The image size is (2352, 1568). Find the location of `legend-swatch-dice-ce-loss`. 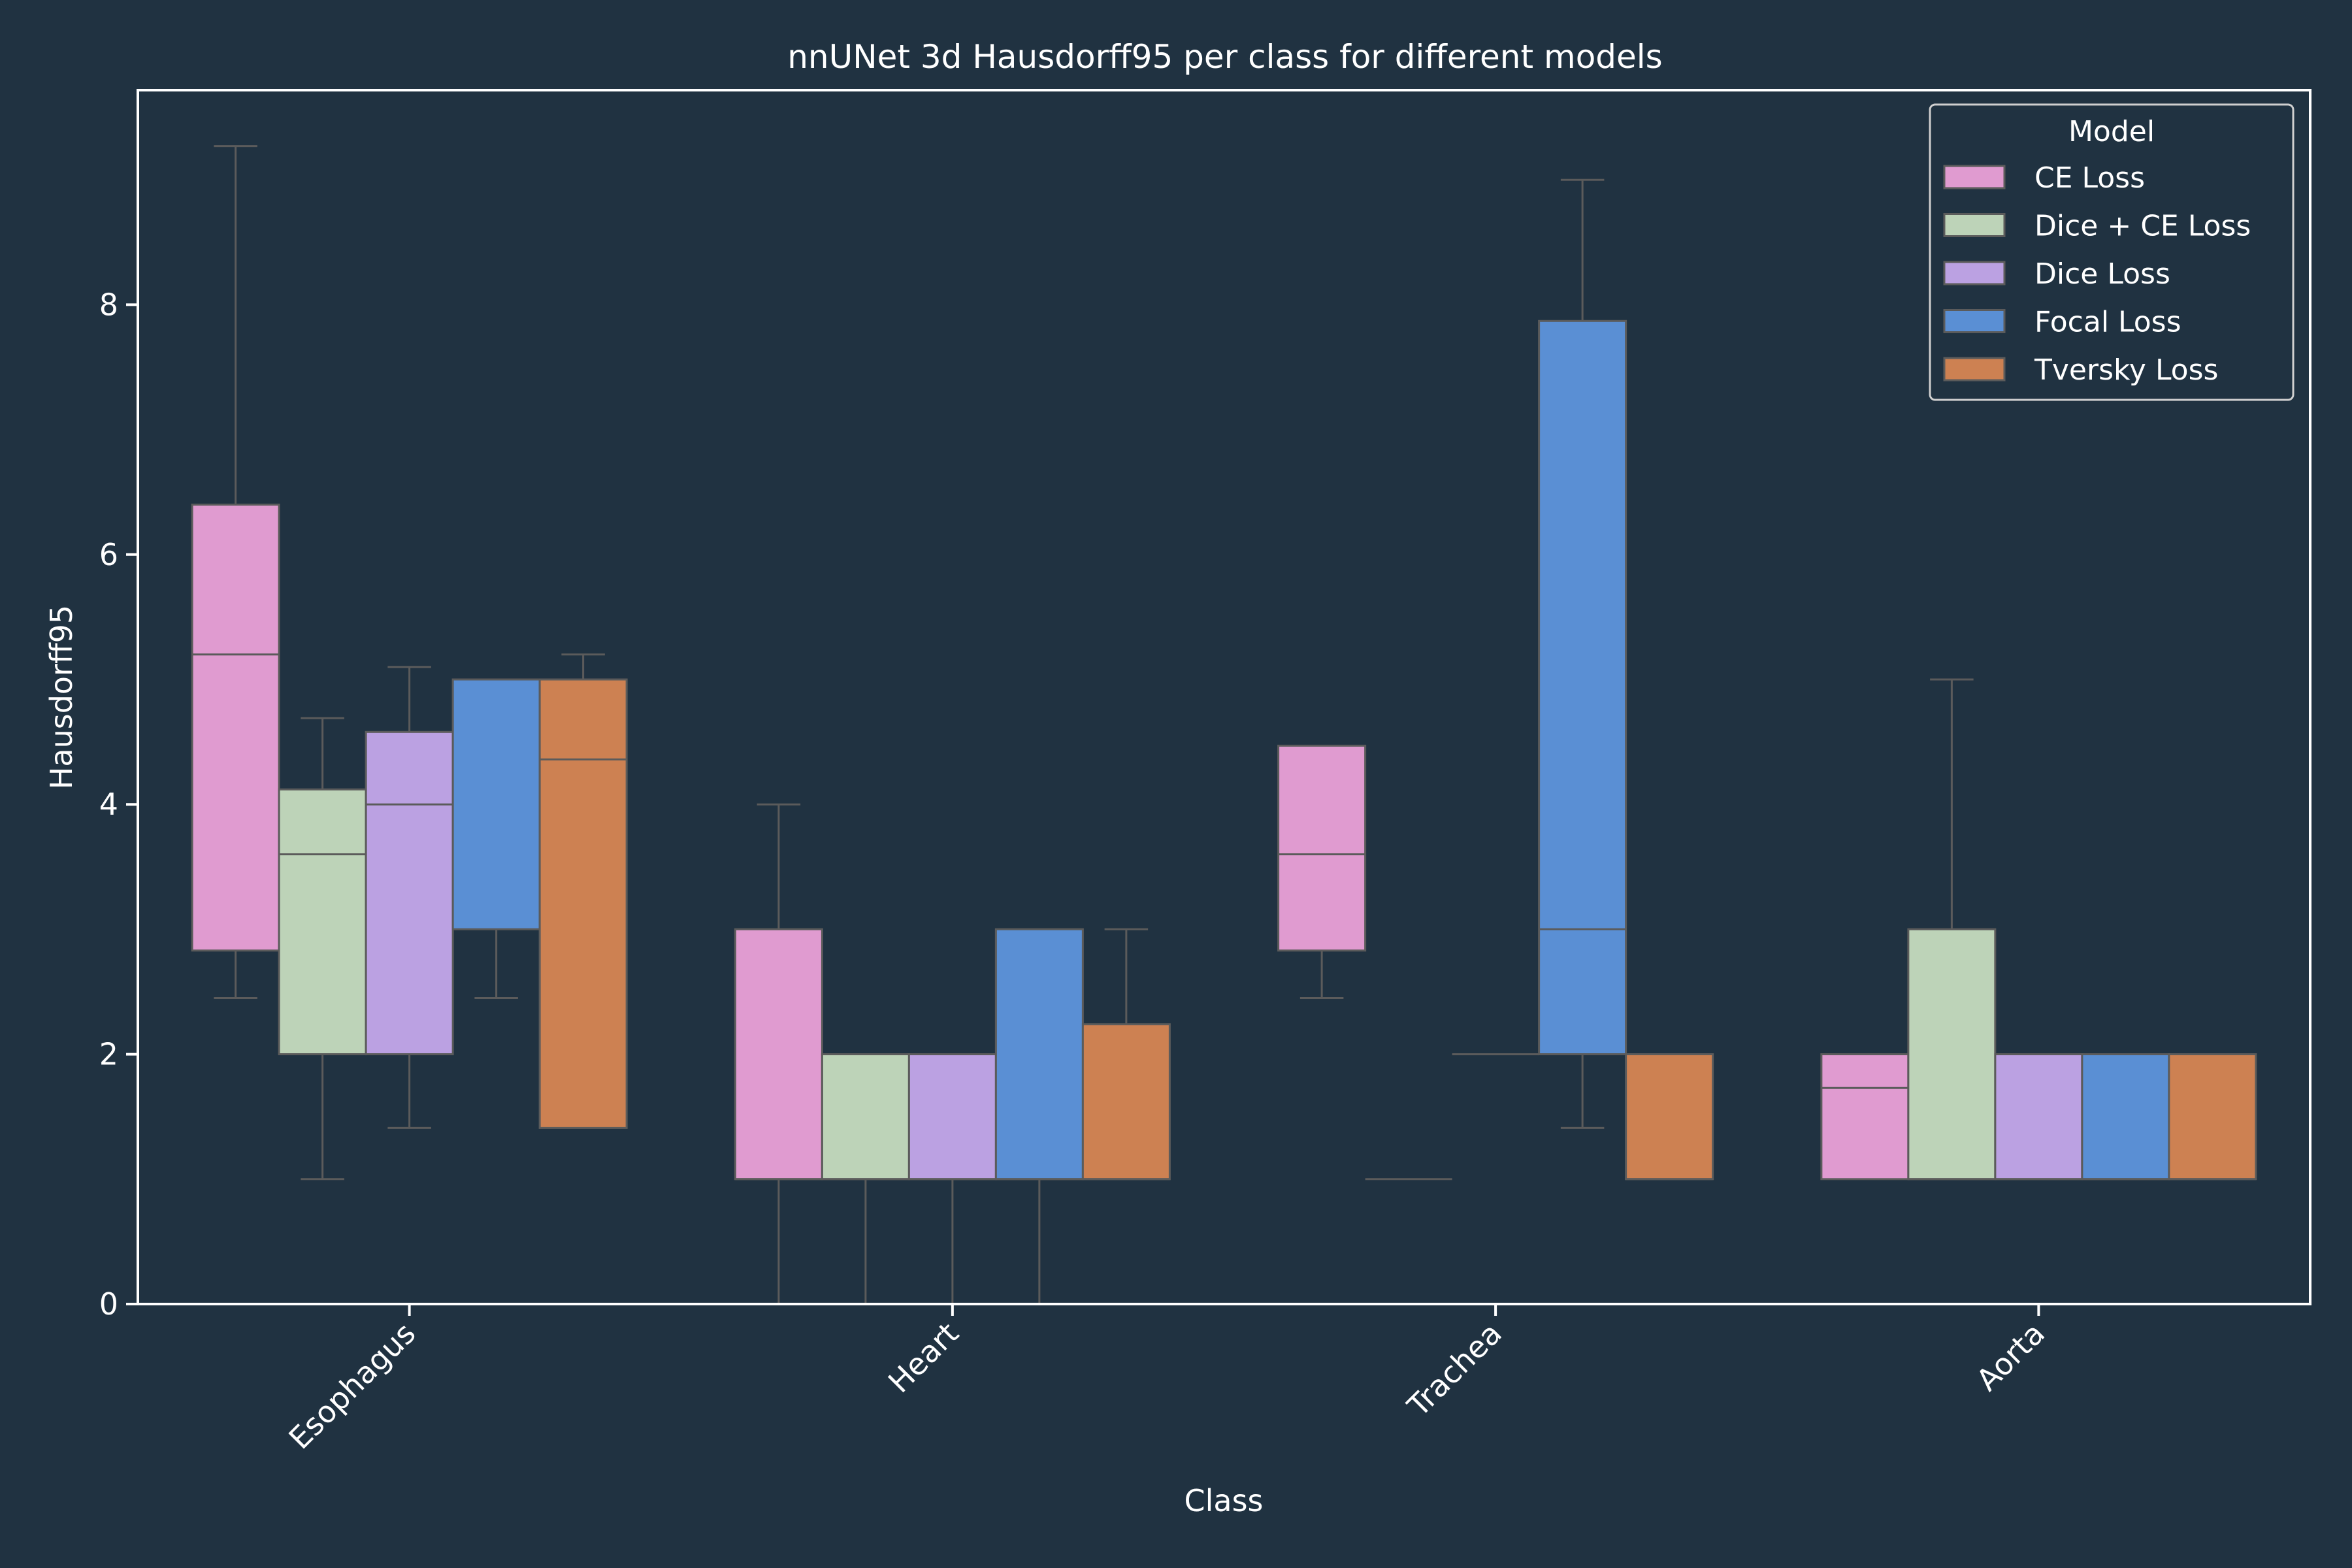

legend-swatch-dice-ce-loss is located at coordinates (1974, 225).